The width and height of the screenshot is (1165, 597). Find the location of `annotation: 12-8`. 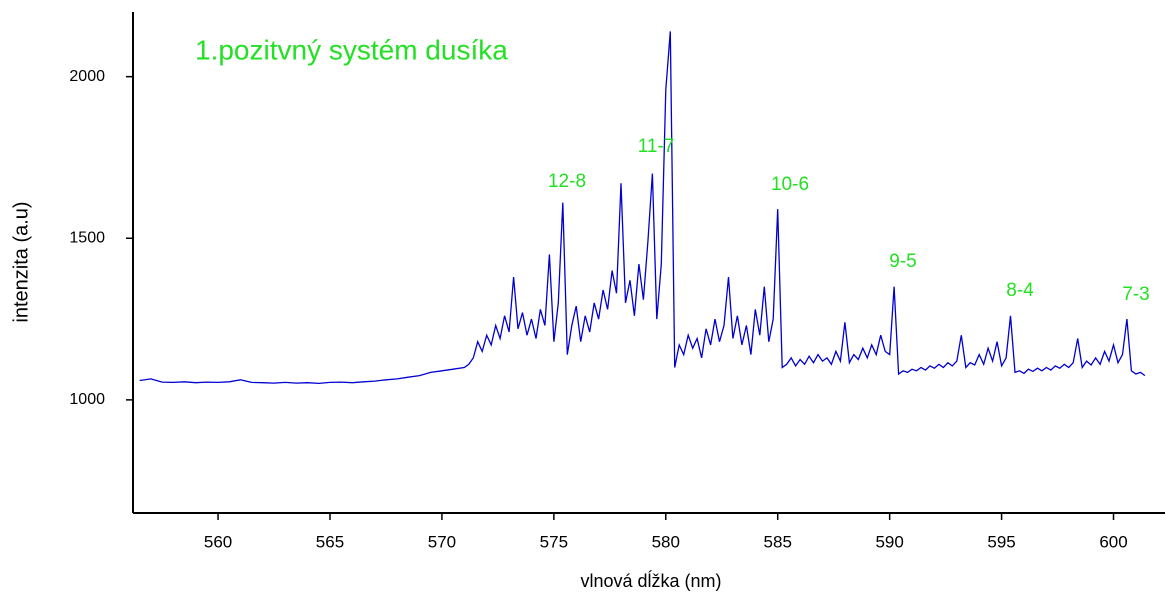

annotation: 12-8 is located at coordinates (567, 181).